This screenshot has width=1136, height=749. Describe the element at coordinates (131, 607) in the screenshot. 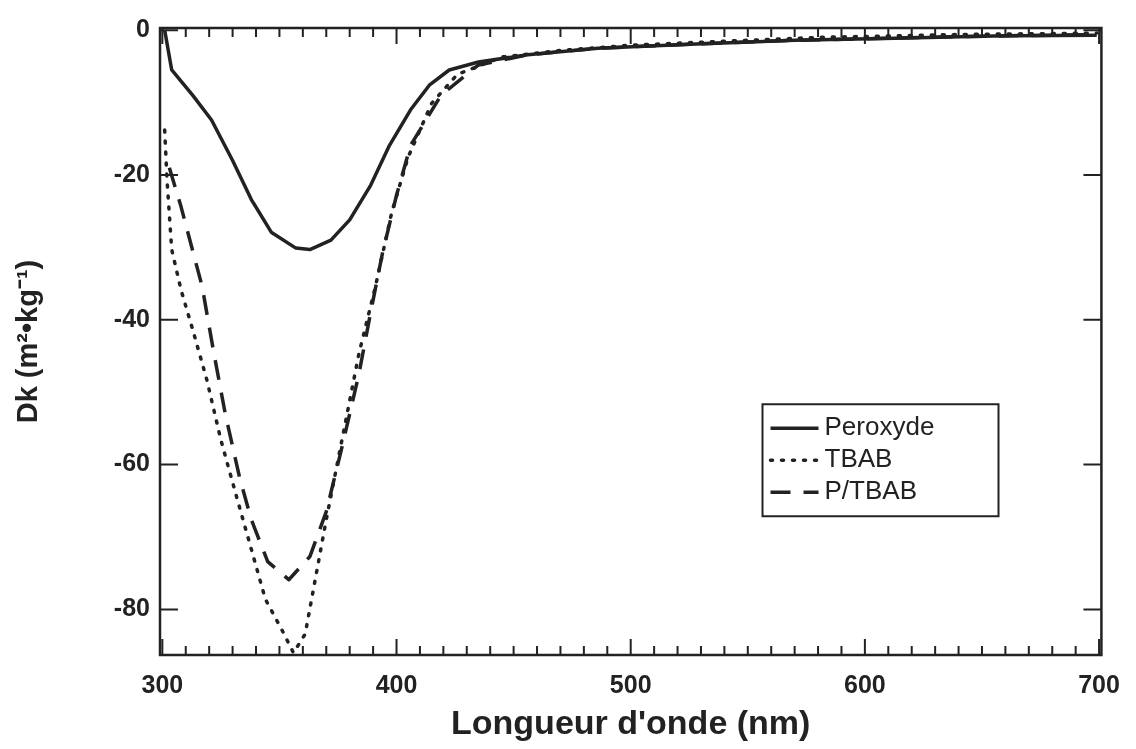

I see `y-tick-label: -80` at that location.